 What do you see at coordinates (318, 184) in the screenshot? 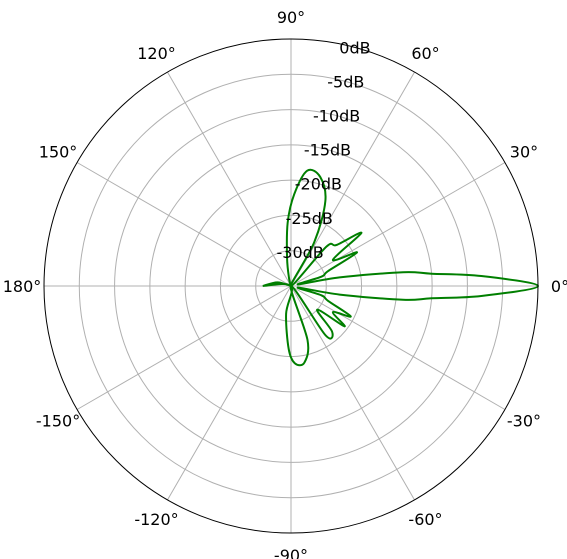
I see `radial-tick-label-4: -20dB` at bounding box center [318, 184].